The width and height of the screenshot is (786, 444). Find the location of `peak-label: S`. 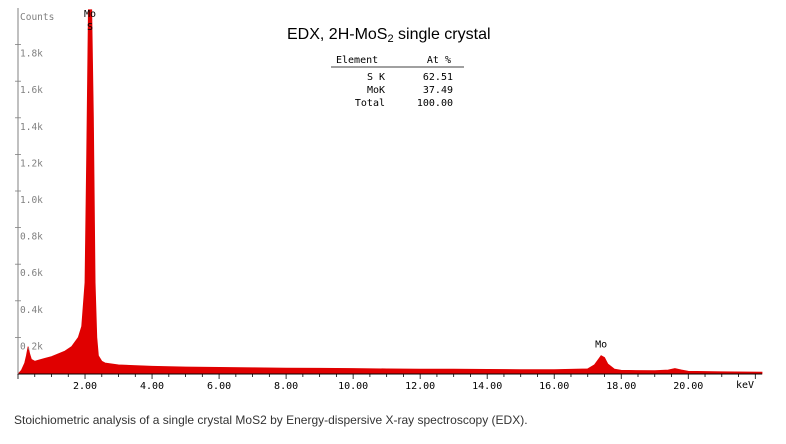

peak-label: S is located at coordinates (90, 27).